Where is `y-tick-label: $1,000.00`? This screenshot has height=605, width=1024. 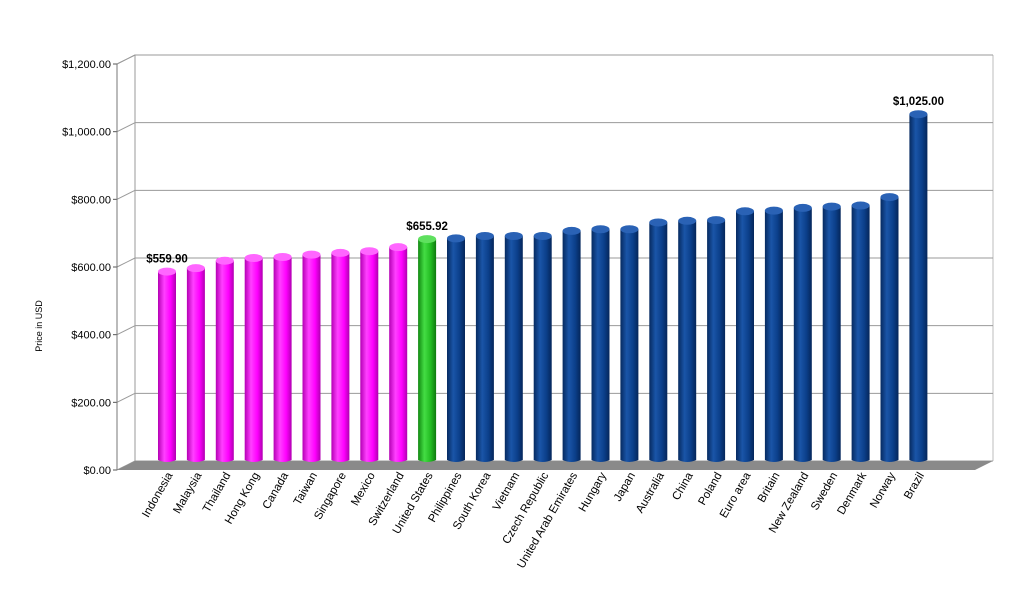 y-tick-label: $1,000.00 is located at coordinates (86, 133).